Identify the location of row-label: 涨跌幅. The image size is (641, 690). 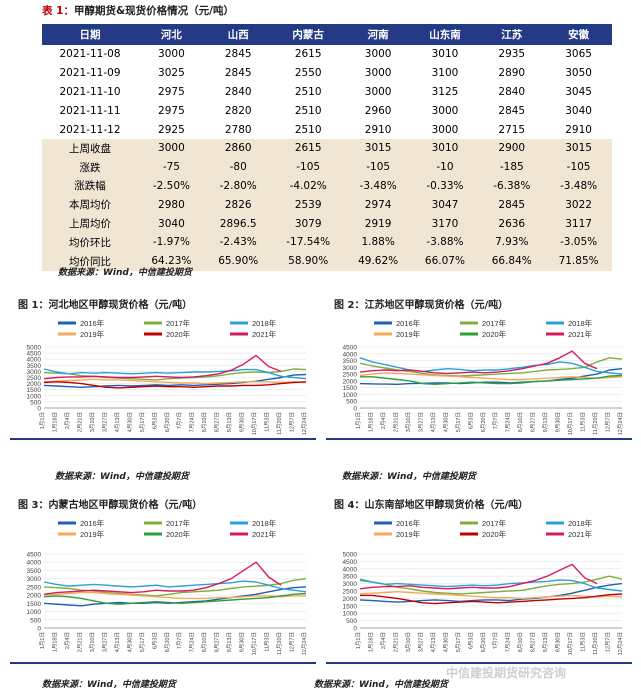
(90, 186).